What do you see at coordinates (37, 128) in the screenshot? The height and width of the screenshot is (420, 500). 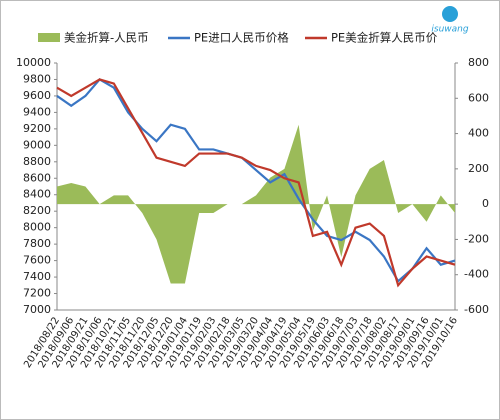 I see `y-tick-label: 9200` at bounding box center [37, 128].